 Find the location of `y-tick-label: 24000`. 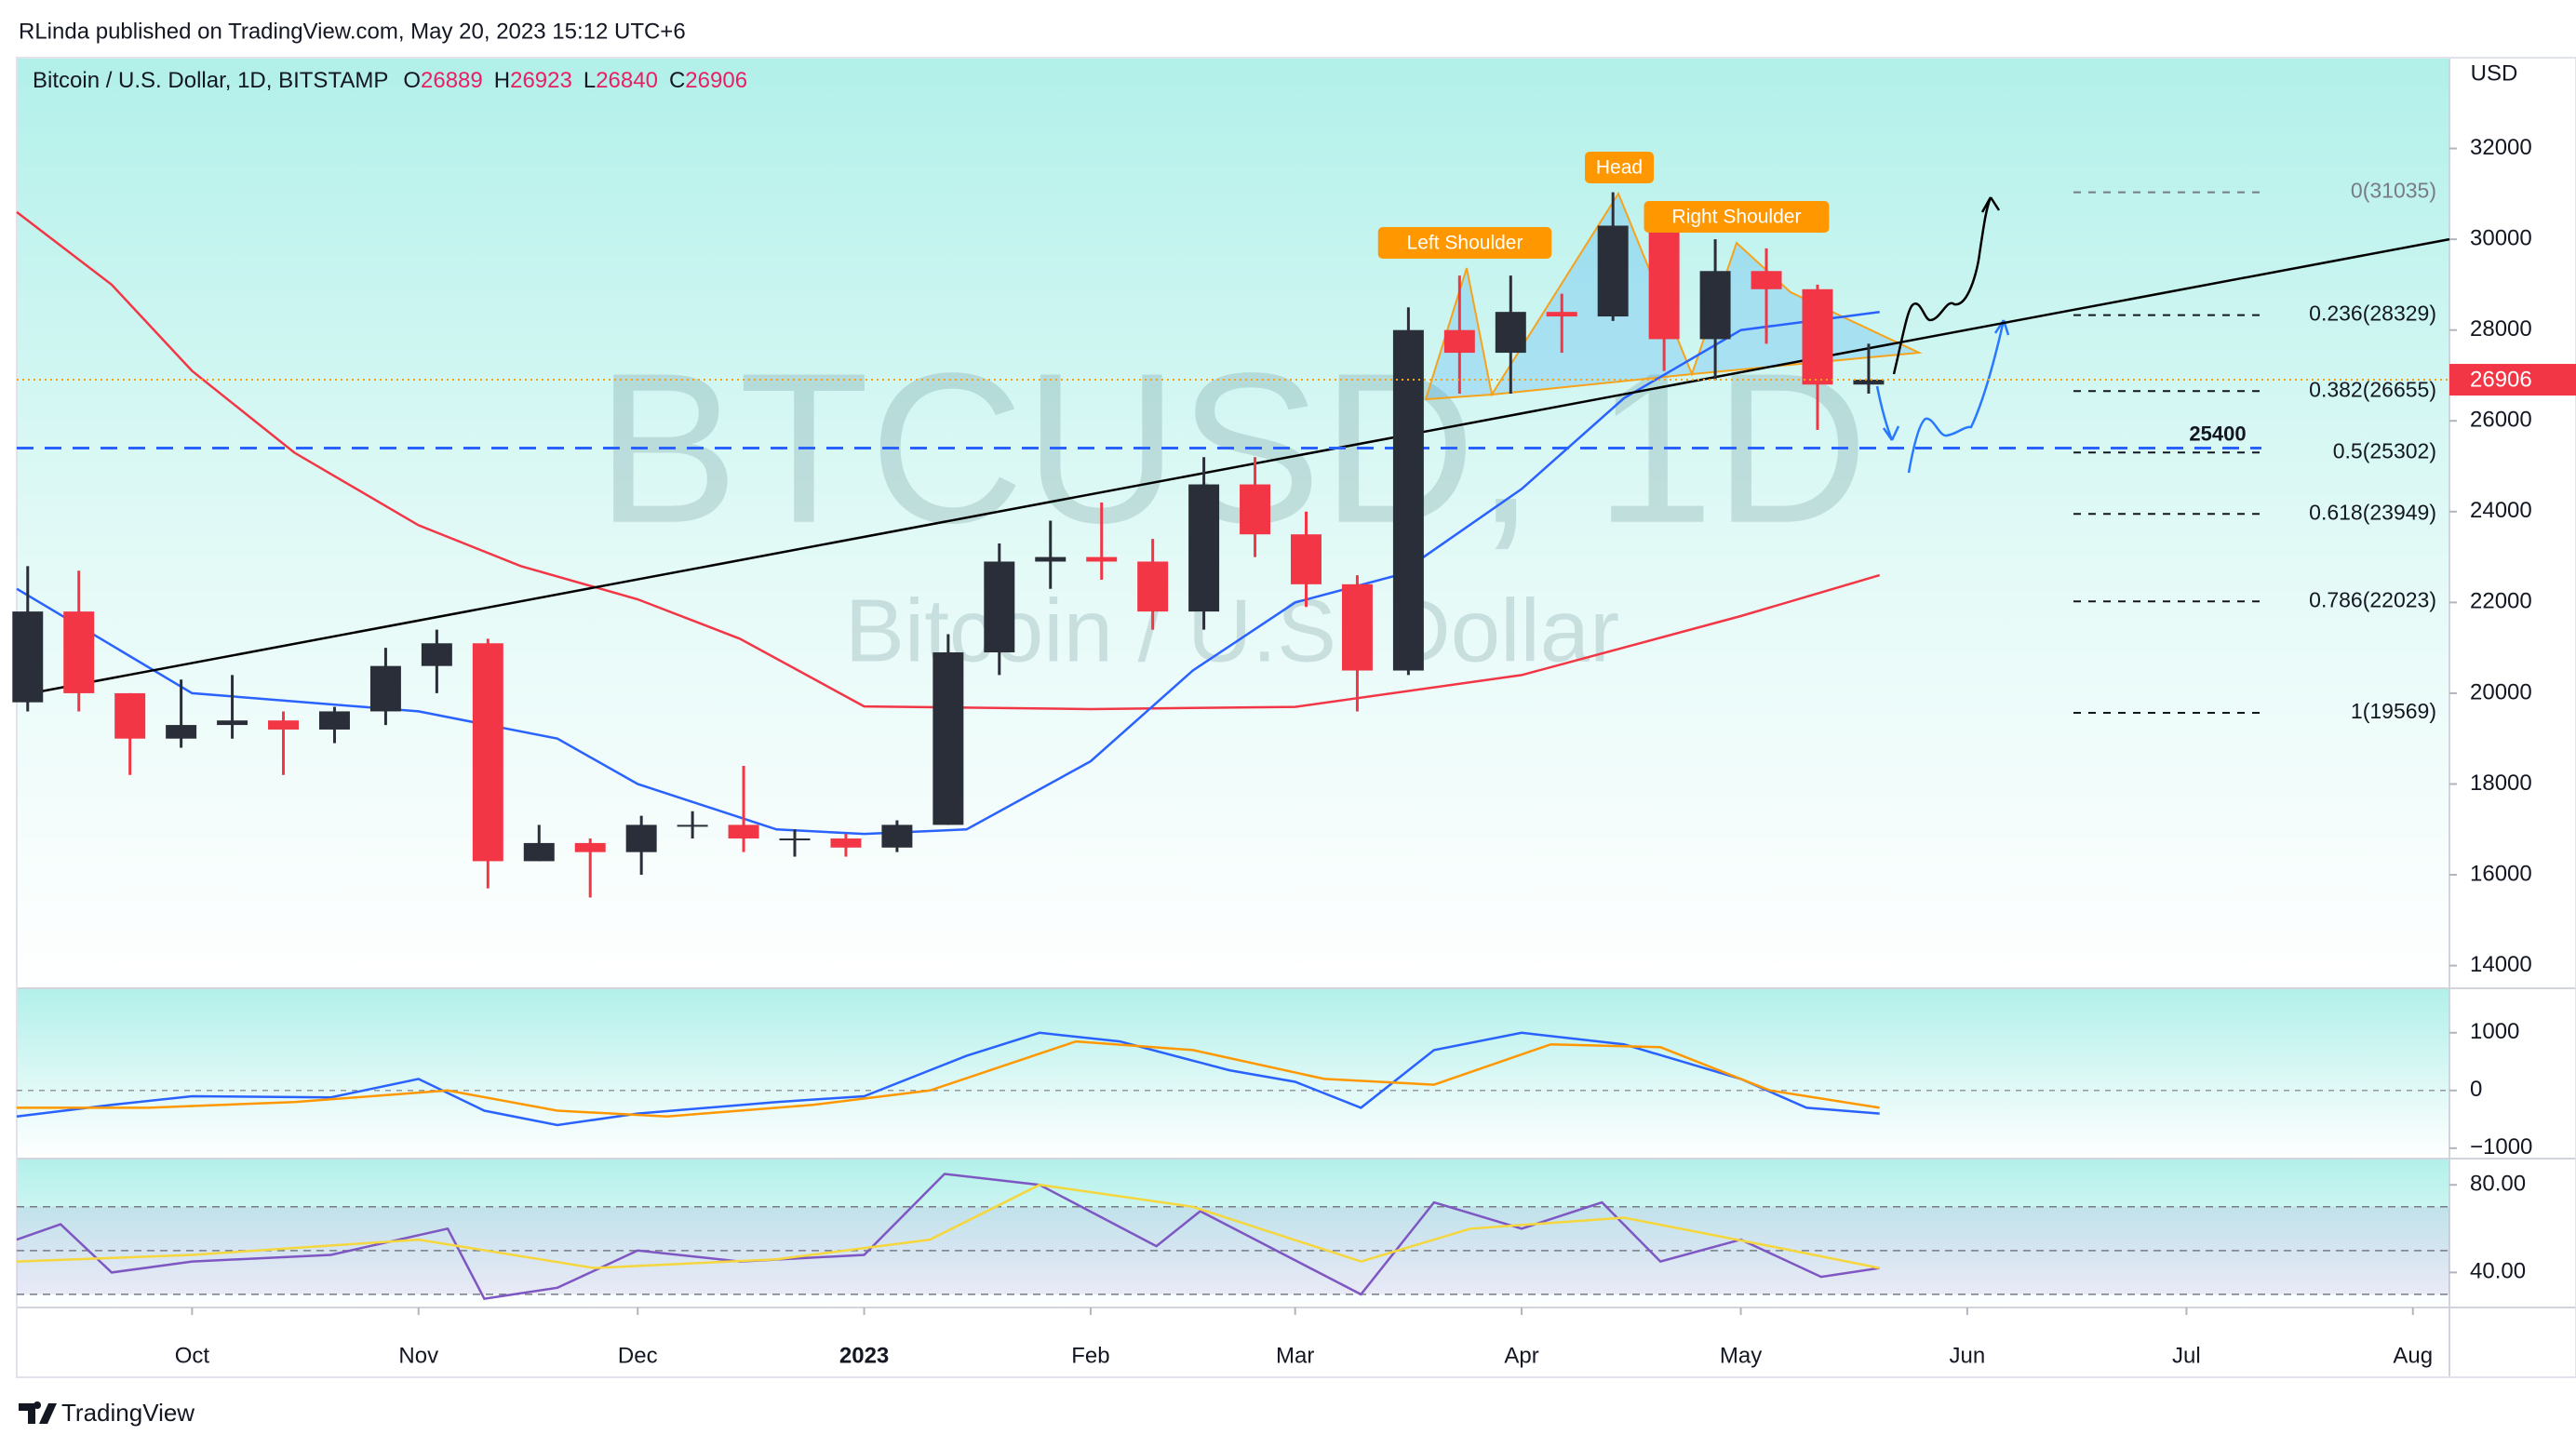

y-tick-label: 24000 is located at coordinates (2501, 510).